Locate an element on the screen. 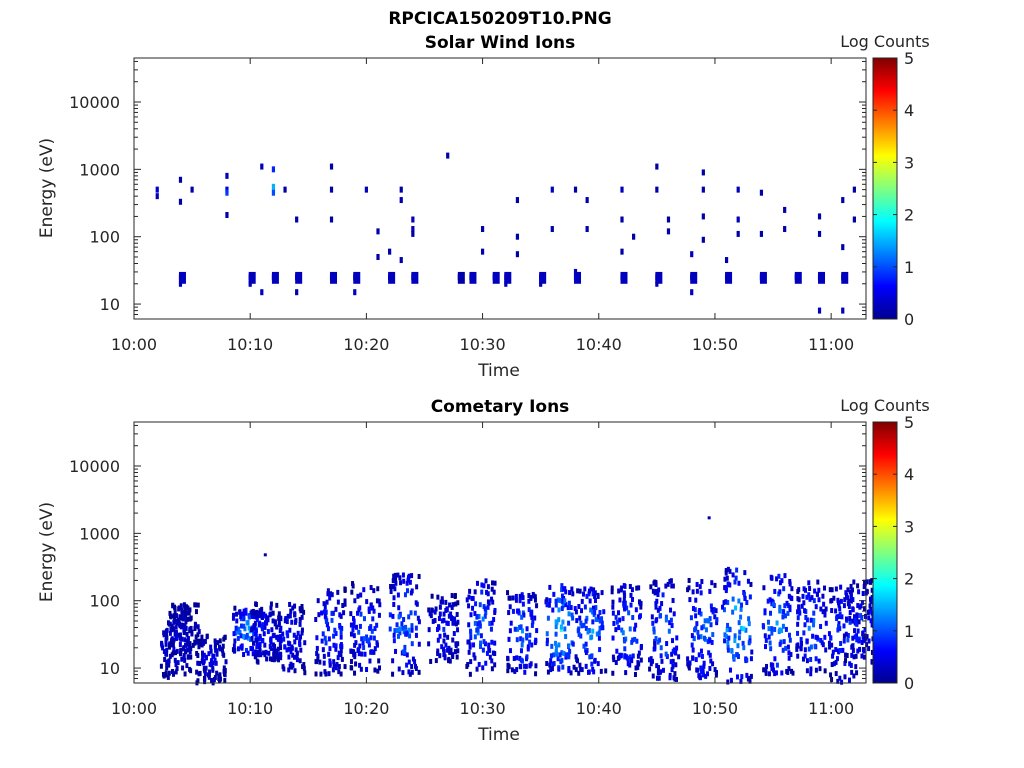 The width and height of the screenshot is (1024, 768). colorbar-tick-label: 3 is located at coordinates (909, 526).